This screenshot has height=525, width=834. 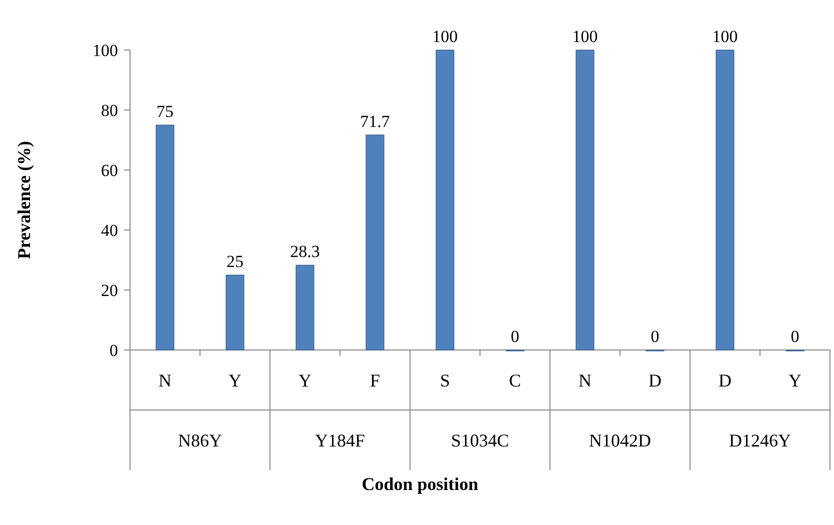 What do you see at coordinates (620, 440) in the screenshot?
I see `text: N1042D` at bounding box center [620, 440].